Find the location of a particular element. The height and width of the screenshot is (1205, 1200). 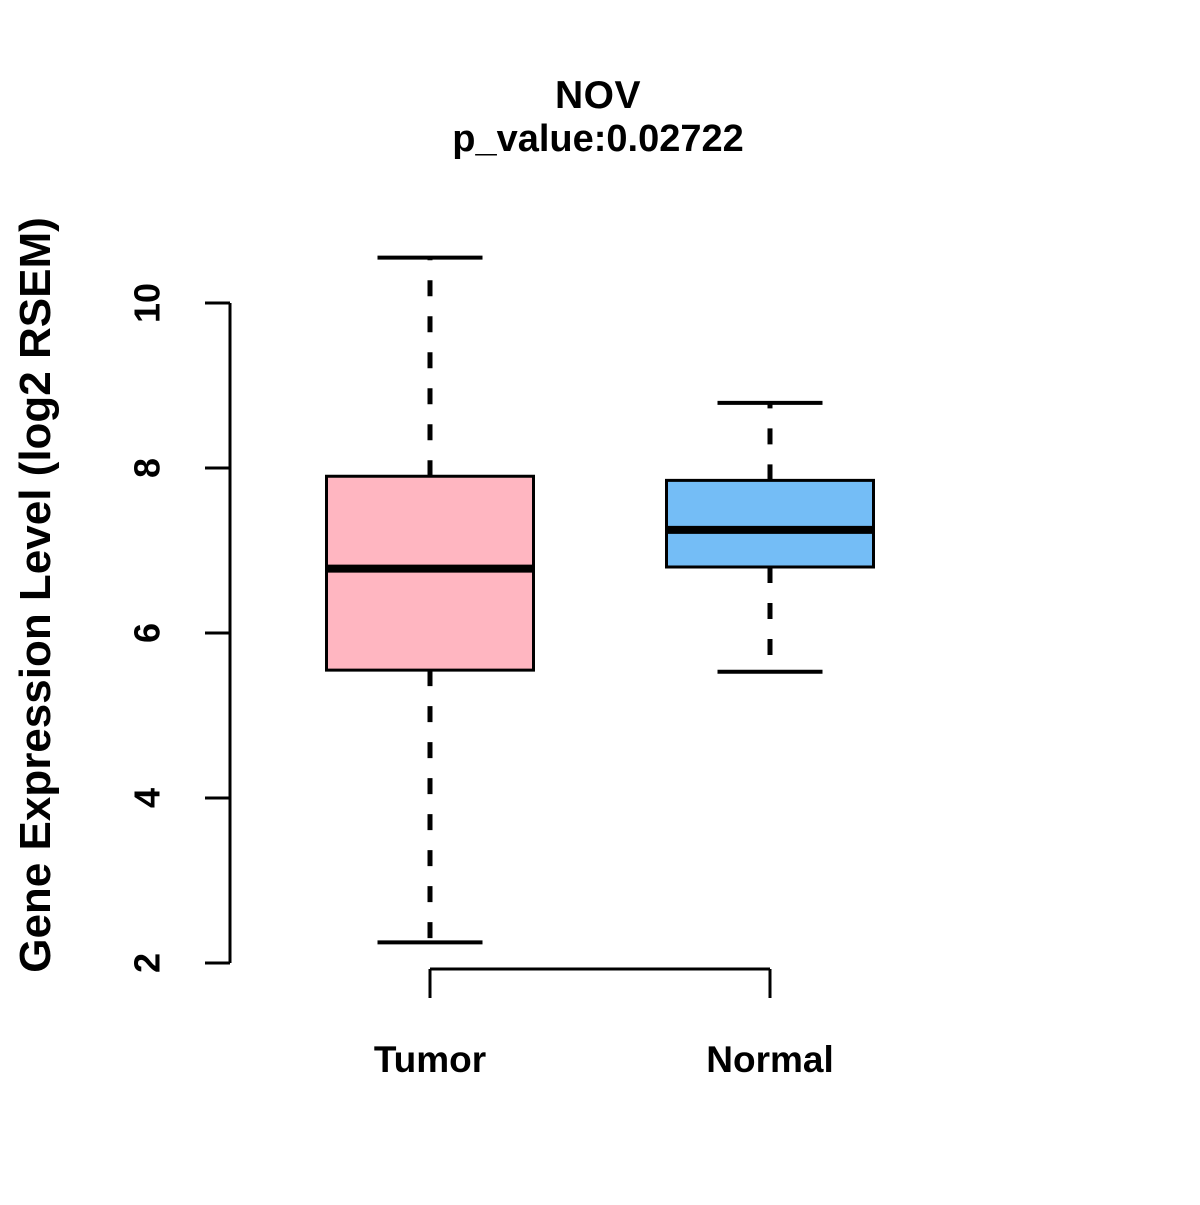

y-axis-tick-label: 2 is located at coordinates (147, 963).